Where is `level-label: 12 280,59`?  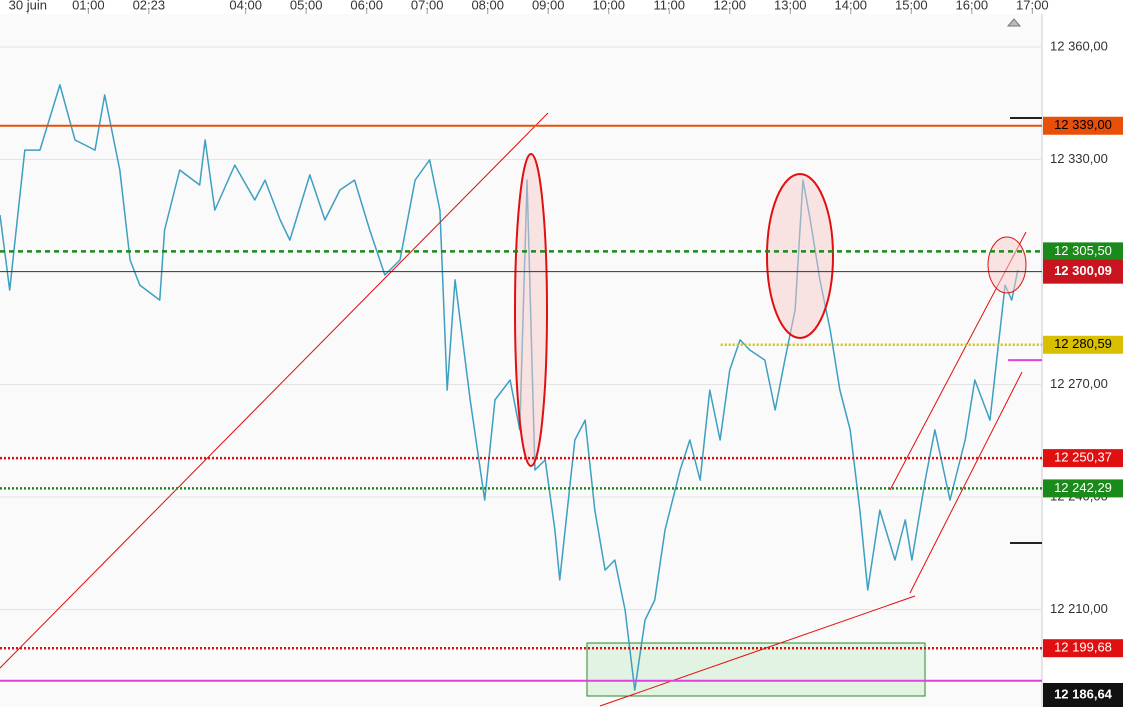 level-label: 12 280,59 is located at coordinates (1083, 343).